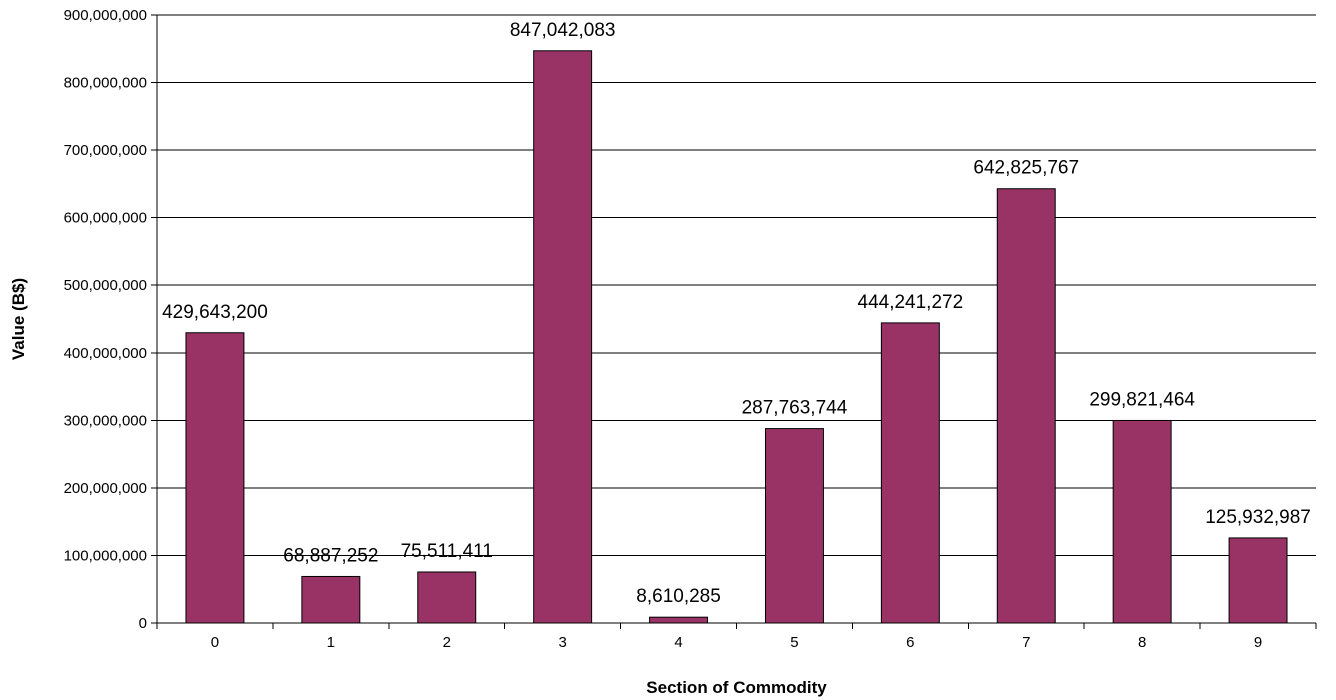  I want to click on x-tick-label: 1, so click(331, 642).